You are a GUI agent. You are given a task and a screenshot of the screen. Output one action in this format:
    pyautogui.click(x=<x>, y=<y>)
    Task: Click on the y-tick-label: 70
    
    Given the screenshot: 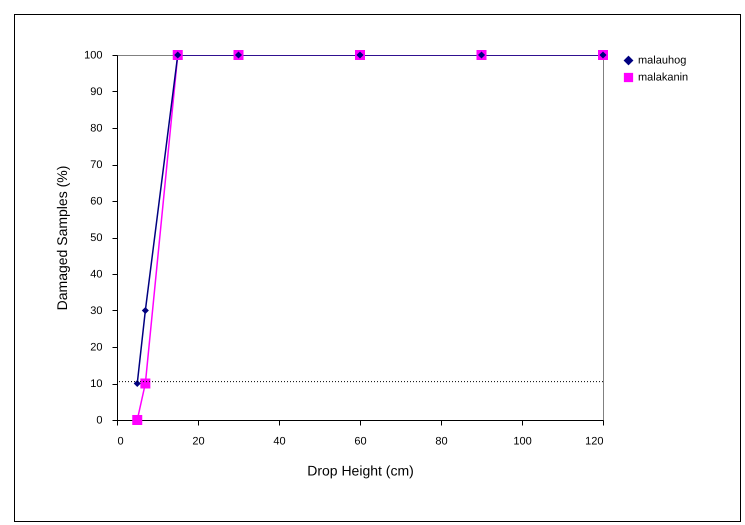 What is the action you would take?
    pyautogui.click(x=96, y=165)
    